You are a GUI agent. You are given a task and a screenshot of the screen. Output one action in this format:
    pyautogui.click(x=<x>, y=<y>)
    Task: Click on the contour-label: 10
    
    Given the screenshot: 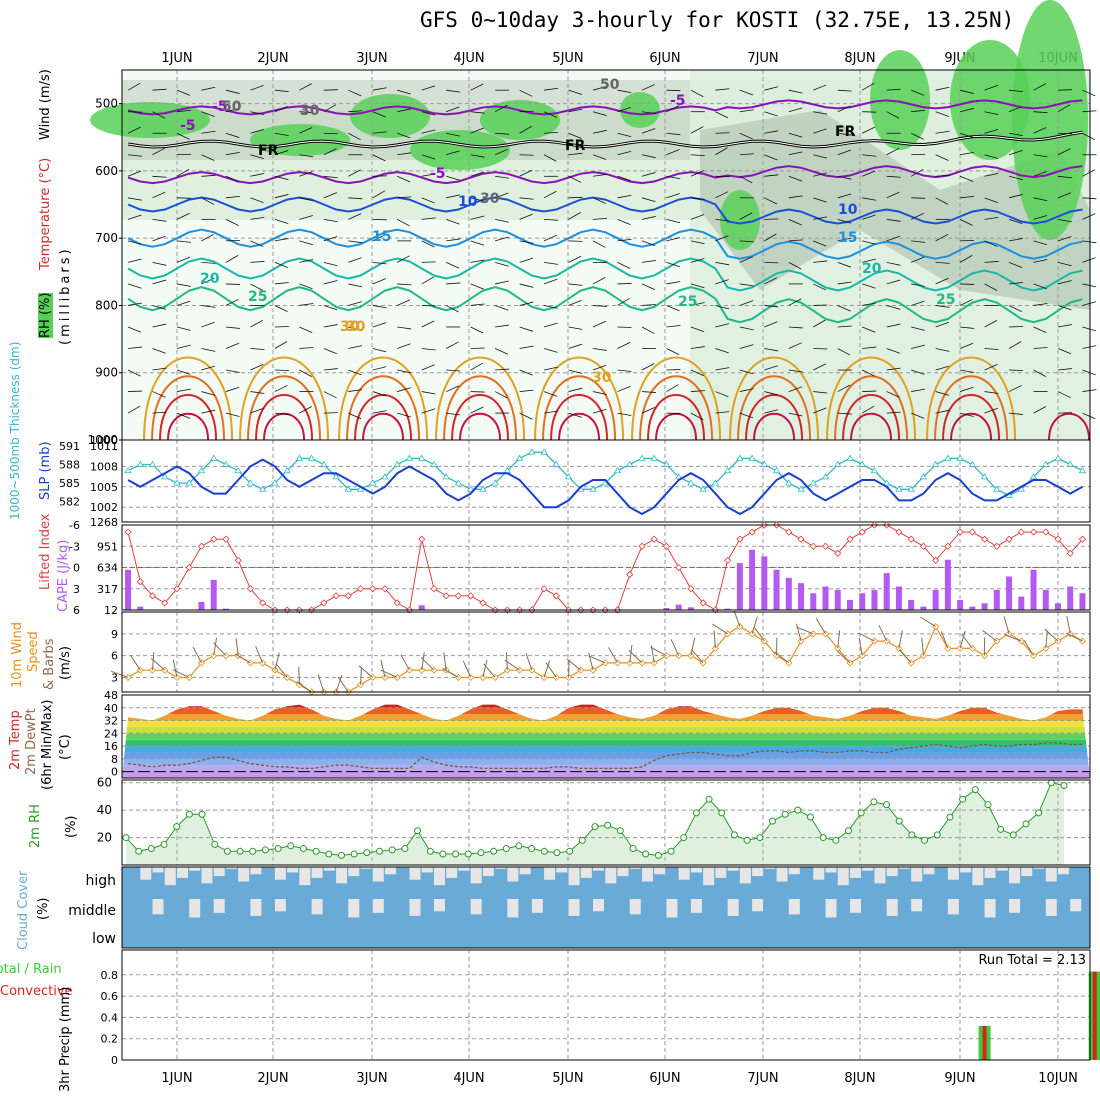 What is the action you would take?
    pyautogui.click(x=848, y=210)
    